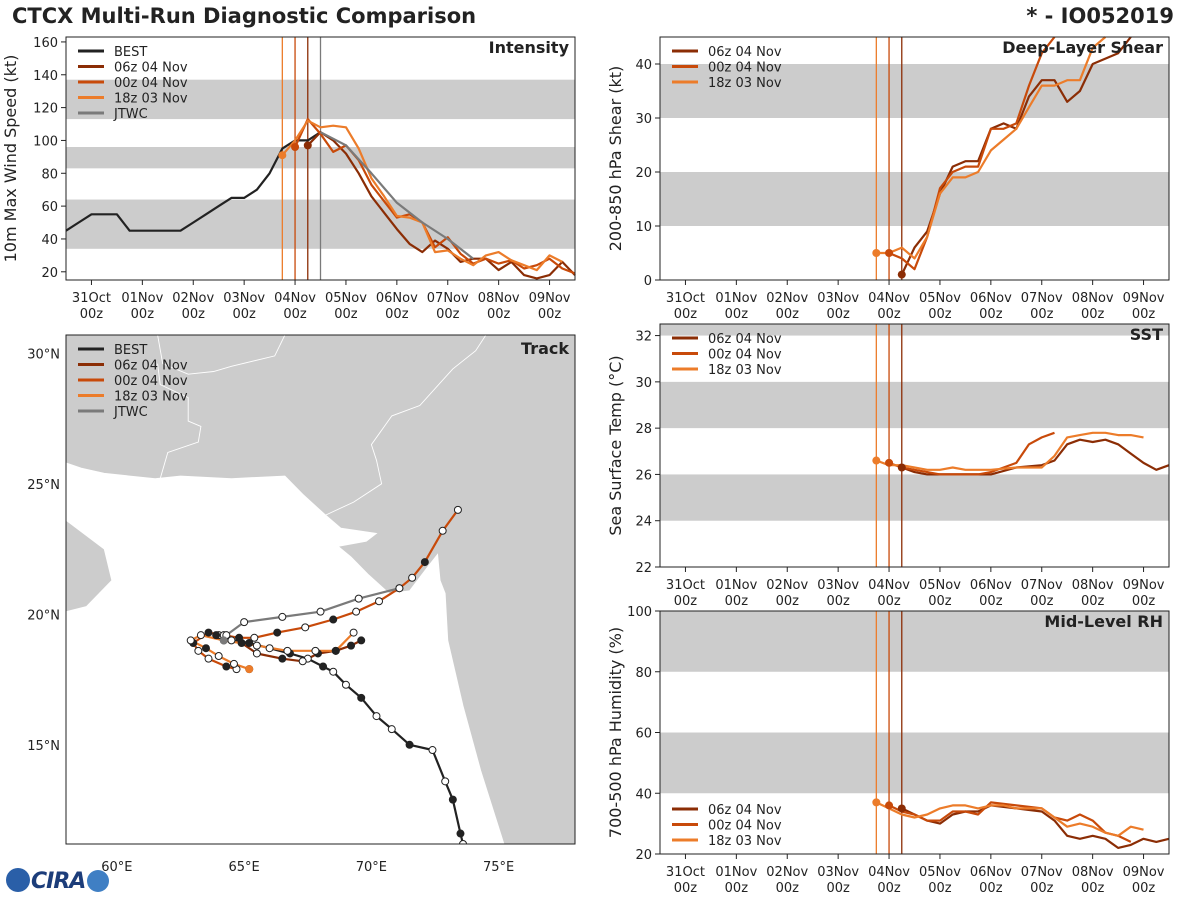  Describe the element at coordinates (43, 746) in the screenshot. I see `lat-tick-label: 15°N` at that location.